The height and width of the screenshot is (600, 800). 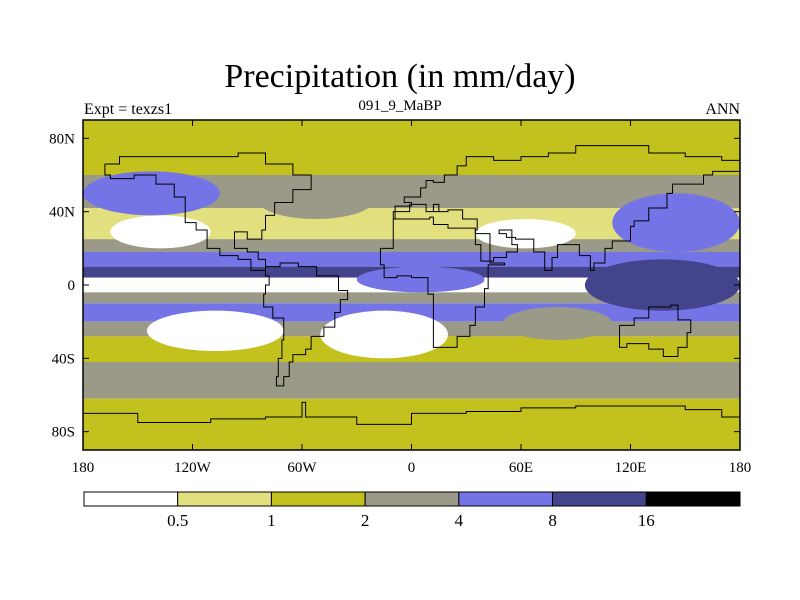 What do you see at coordinates (662, 285) in the screenshot?
I see `region-west-pacific-warm-pool` at bounding box center [662, 285].